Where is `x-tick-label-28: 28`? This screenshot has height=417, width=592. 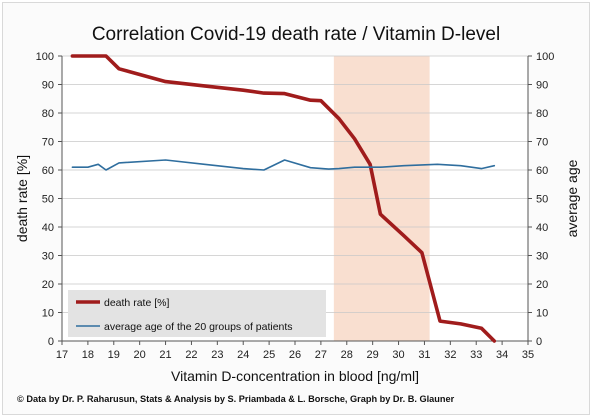
x-tick-label-28: 28 is located at coordinates (347, 355).